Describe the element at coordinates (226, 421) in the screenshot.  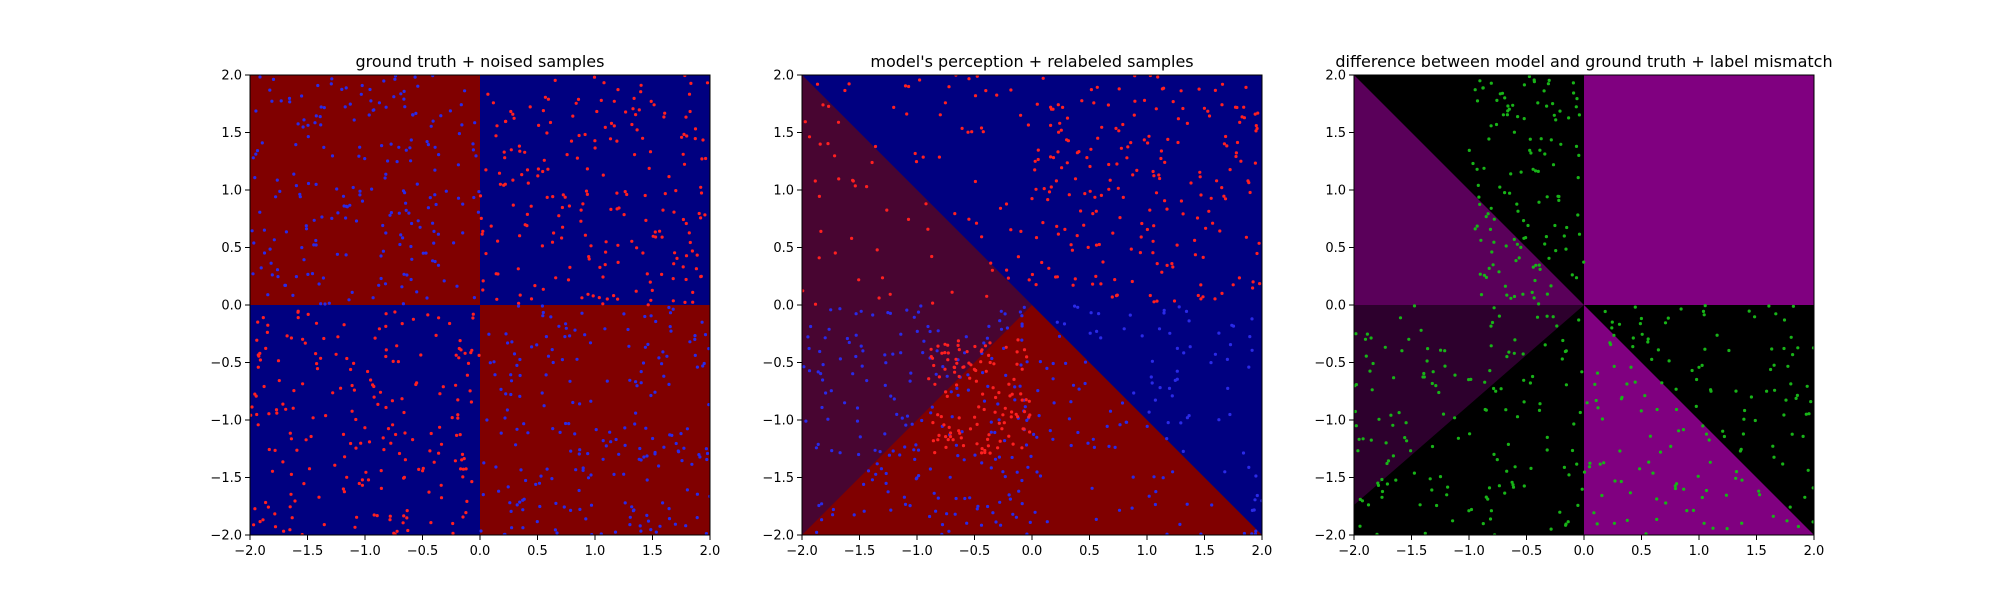
I see `y-tick-label: −1.0` at that location.